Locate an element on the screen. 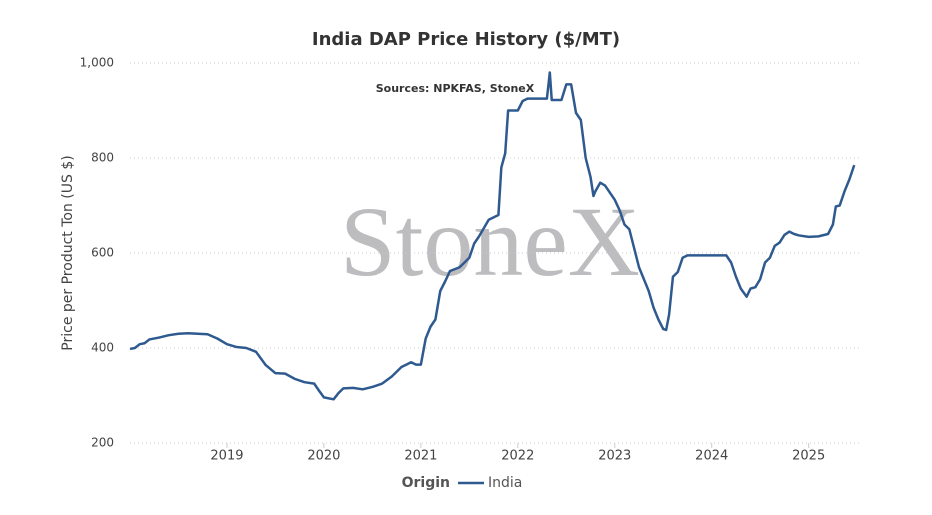 Image resolution: width=932 pixels, height=515 pixels. legend-label: India is located at coordinates (505, 483).